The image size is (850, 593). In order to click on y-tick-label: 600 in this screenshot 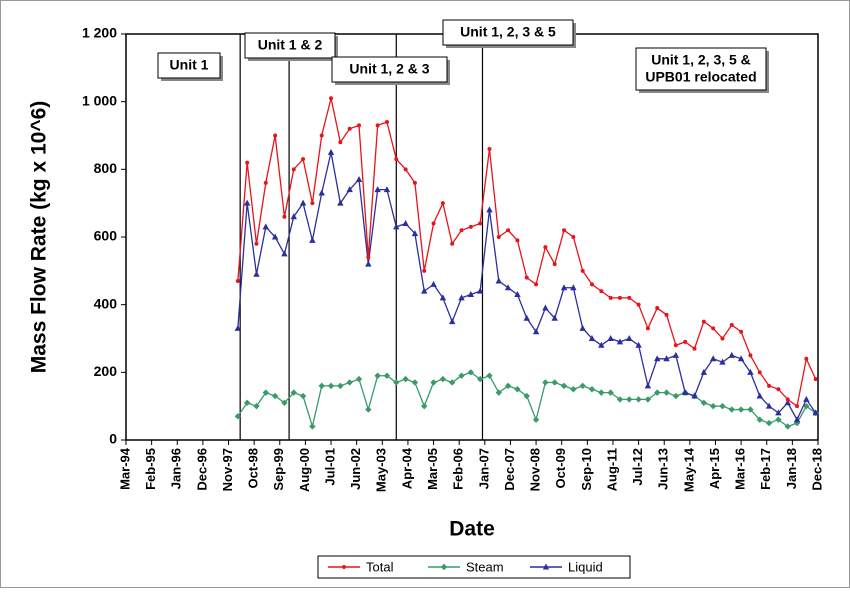, I will do `click(106, 236)`.